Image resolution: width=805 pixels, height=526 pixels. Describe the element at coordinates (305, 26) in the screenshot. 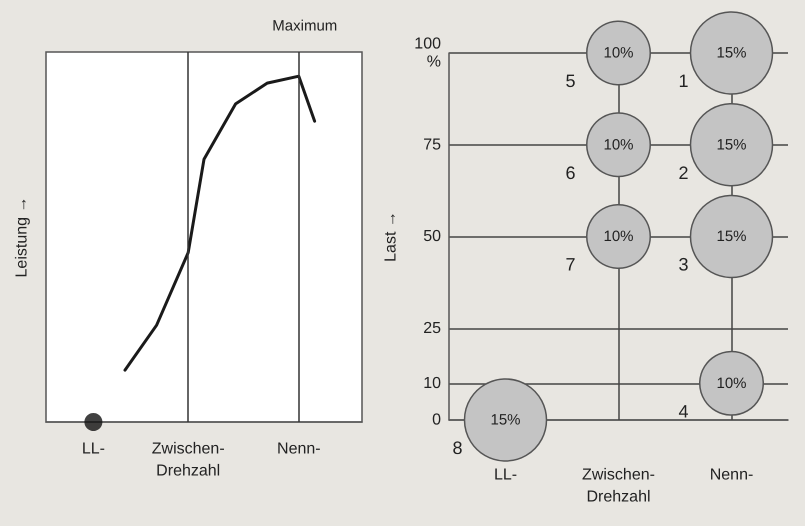

I see `annotation: Maximum` at that location.